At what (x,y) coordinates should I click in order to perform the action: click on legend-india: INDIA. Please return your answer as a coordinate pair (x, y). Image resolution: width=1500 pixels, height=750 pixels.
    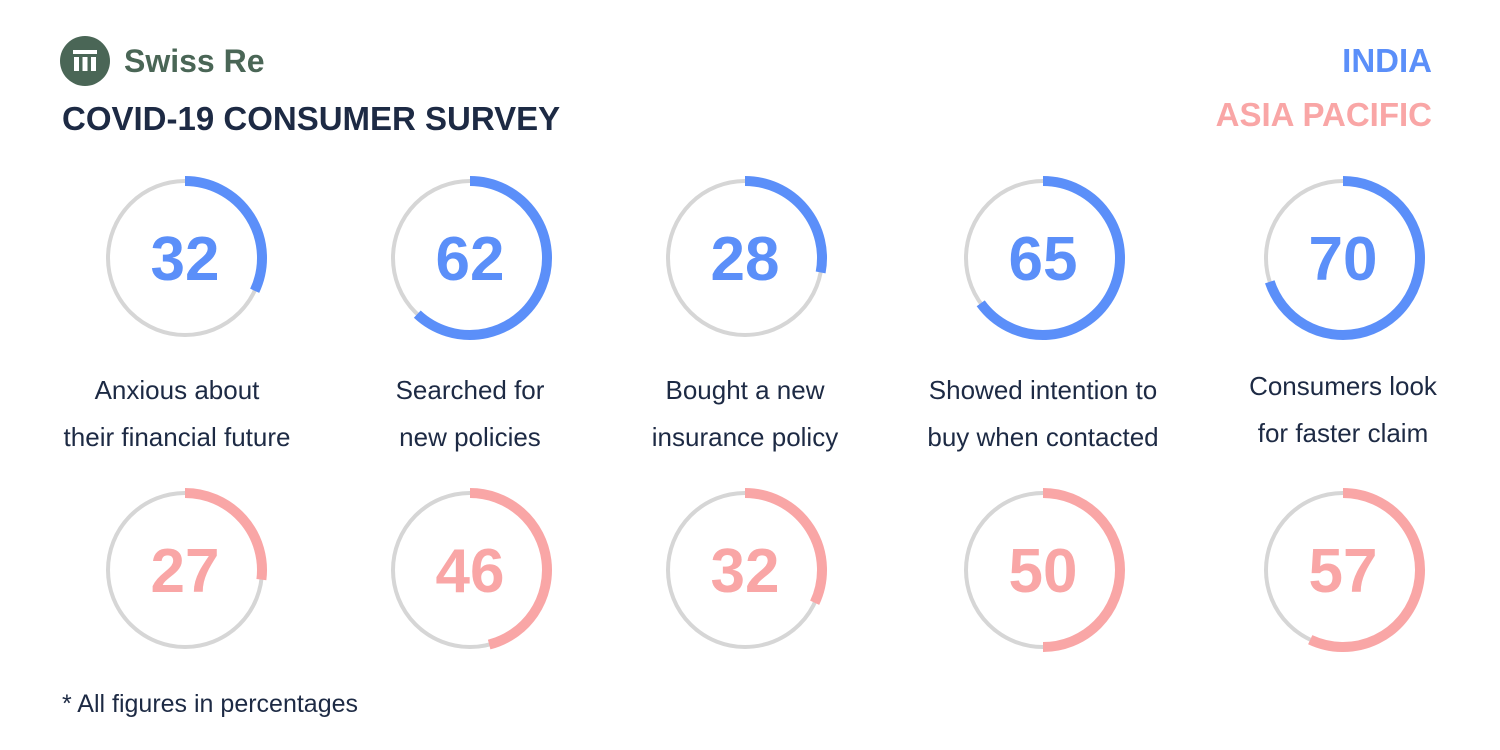
    Looking at the image, I should click on (1387, 60).